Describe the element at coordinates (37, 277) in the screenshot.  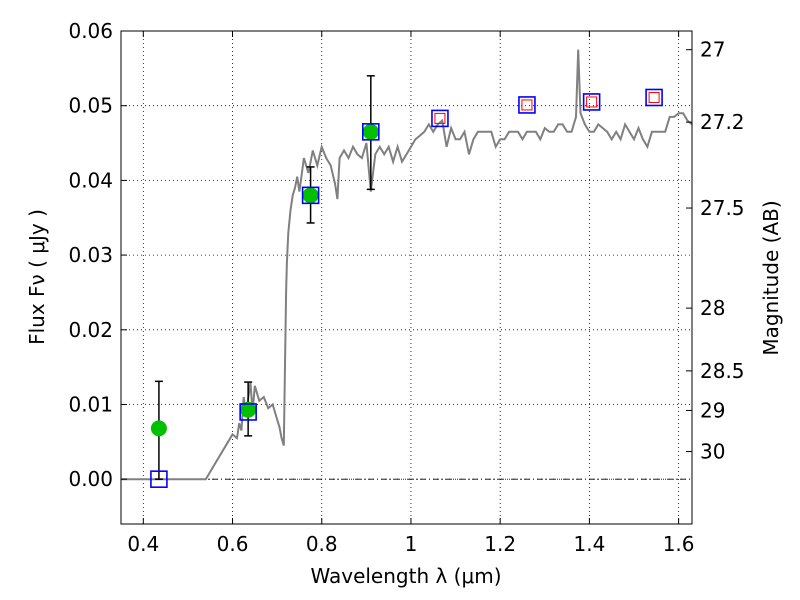
I see `y-axis-label: Flux Fν ( μJy )` at that location.